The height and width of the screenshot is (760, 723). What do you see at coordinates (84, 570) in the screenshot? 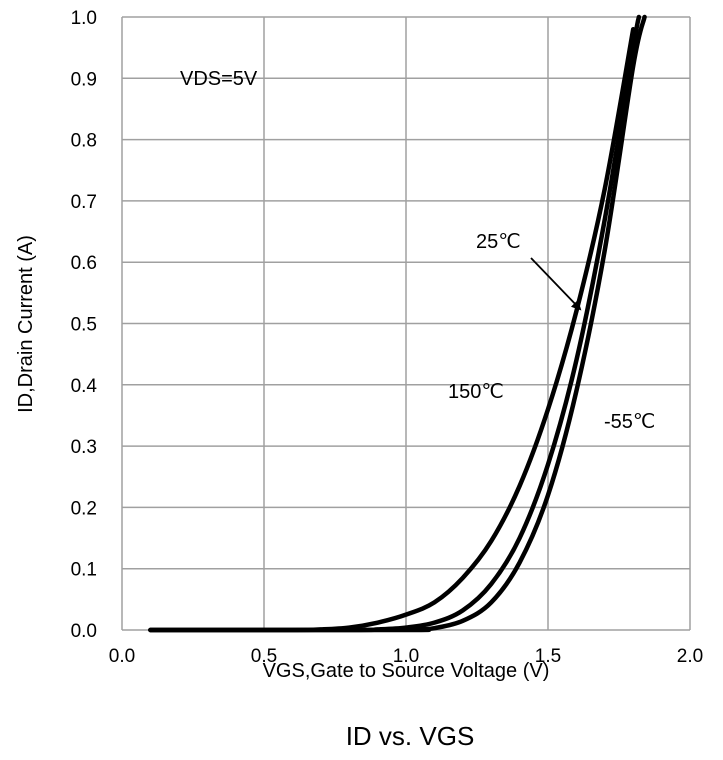
I see `y-tick-label-1: 0.1` at bounding box center [84, 570].